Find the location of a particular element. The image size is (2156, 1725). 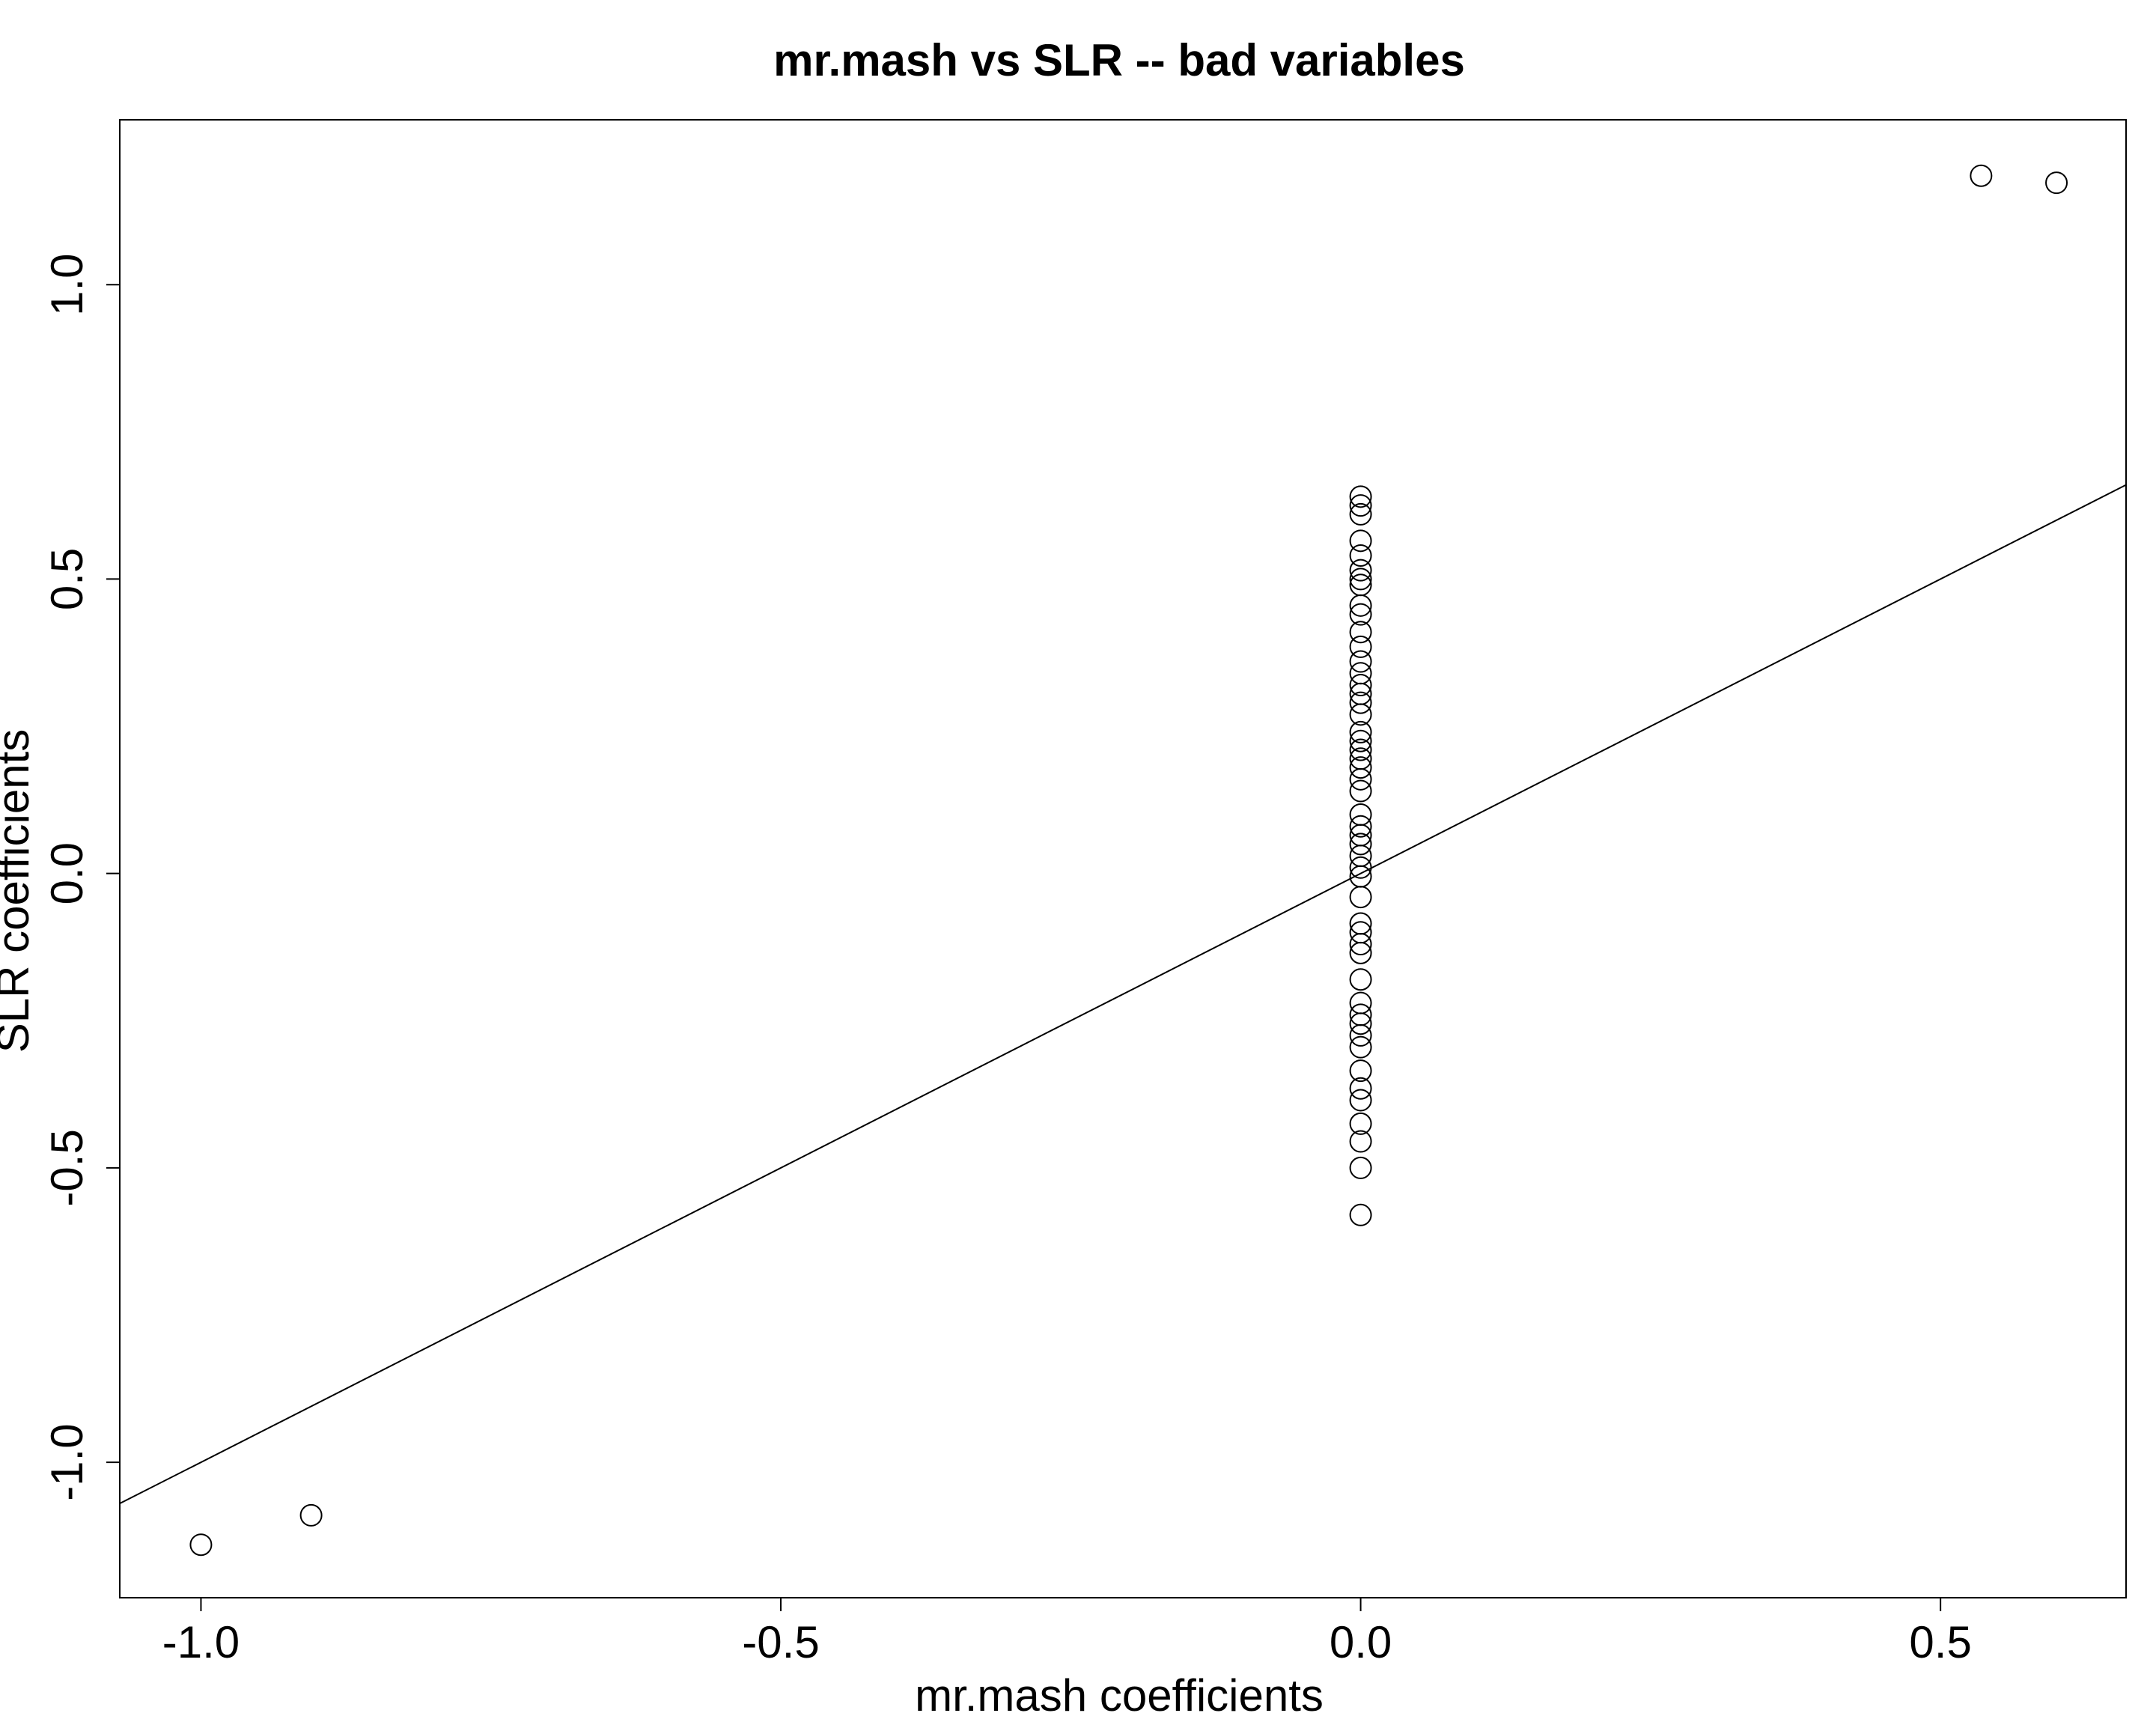

y-tick-label: 0.0 is located at coordinates (67, 873).